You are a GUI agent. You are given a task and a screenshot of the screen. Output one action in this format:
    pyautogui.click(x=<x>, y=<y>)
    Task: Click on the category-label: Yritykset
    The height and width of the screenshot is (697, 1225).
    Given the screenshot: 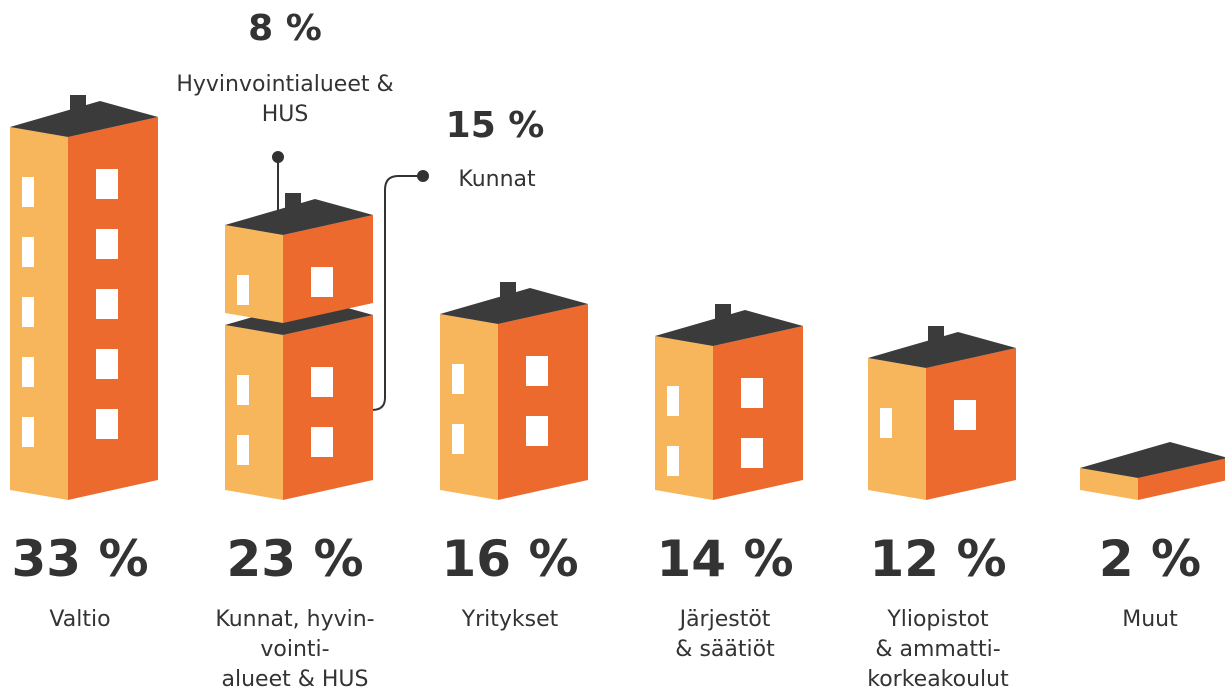 What is the action you would take?
    pyautogui.click(x=510, y=619)
    